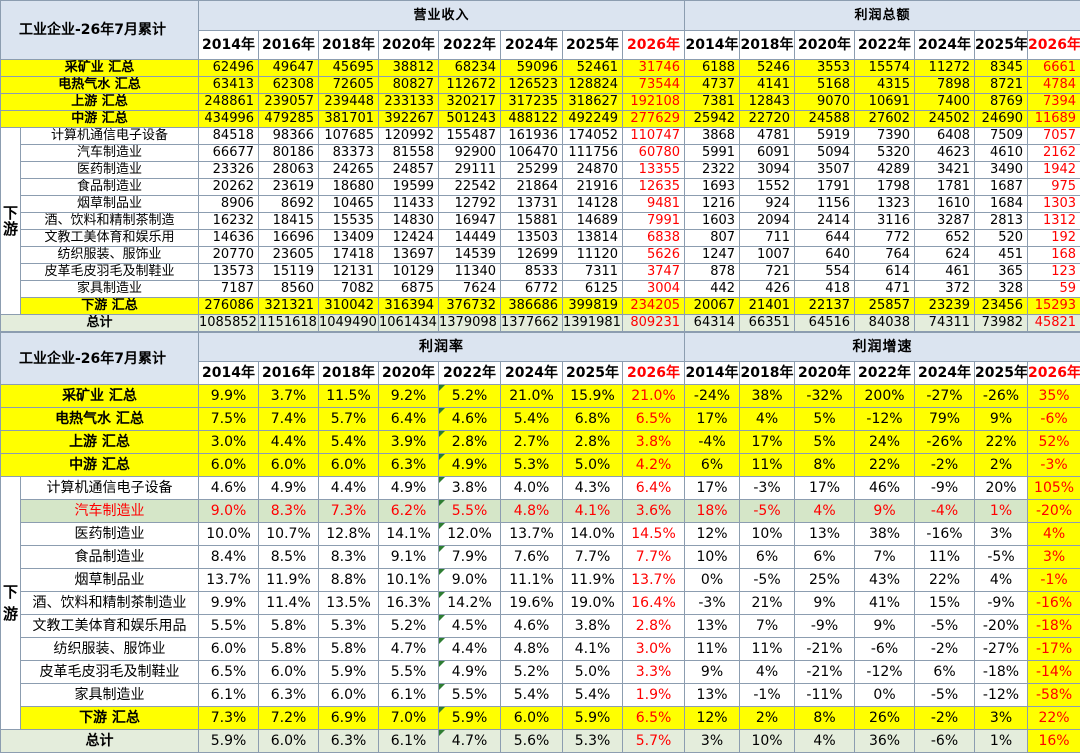 The width and height of the screenshot is (1080, 753). I want to click on table-cell: 74311, so click(945, 323).